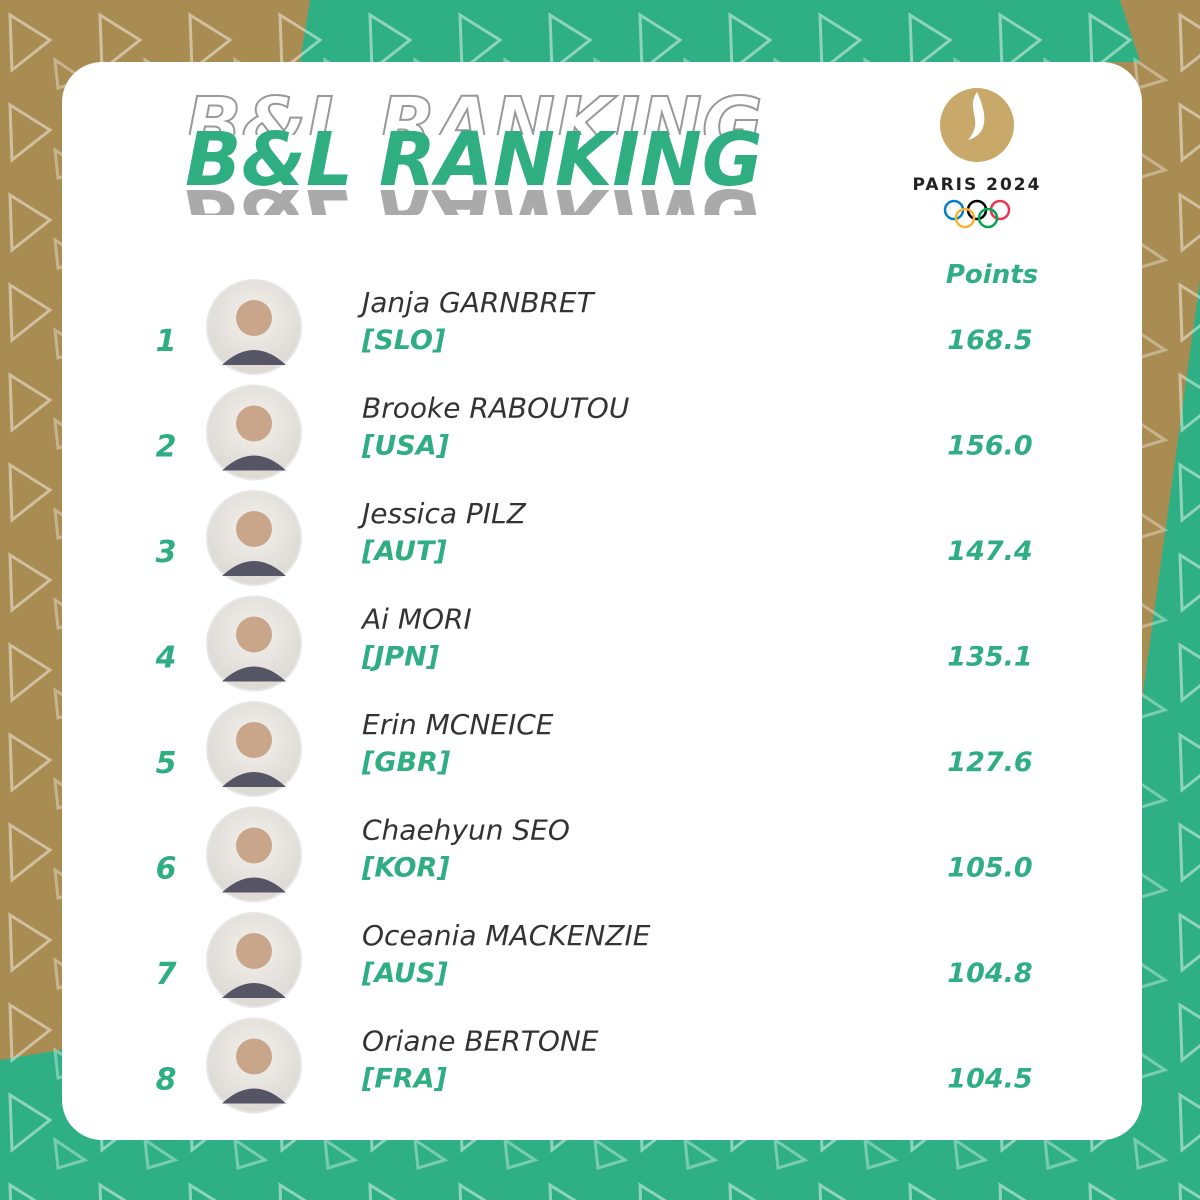  Describe the element at coordinates (989, 1079) in the screenshot. I see `points: 104.5` at that location.